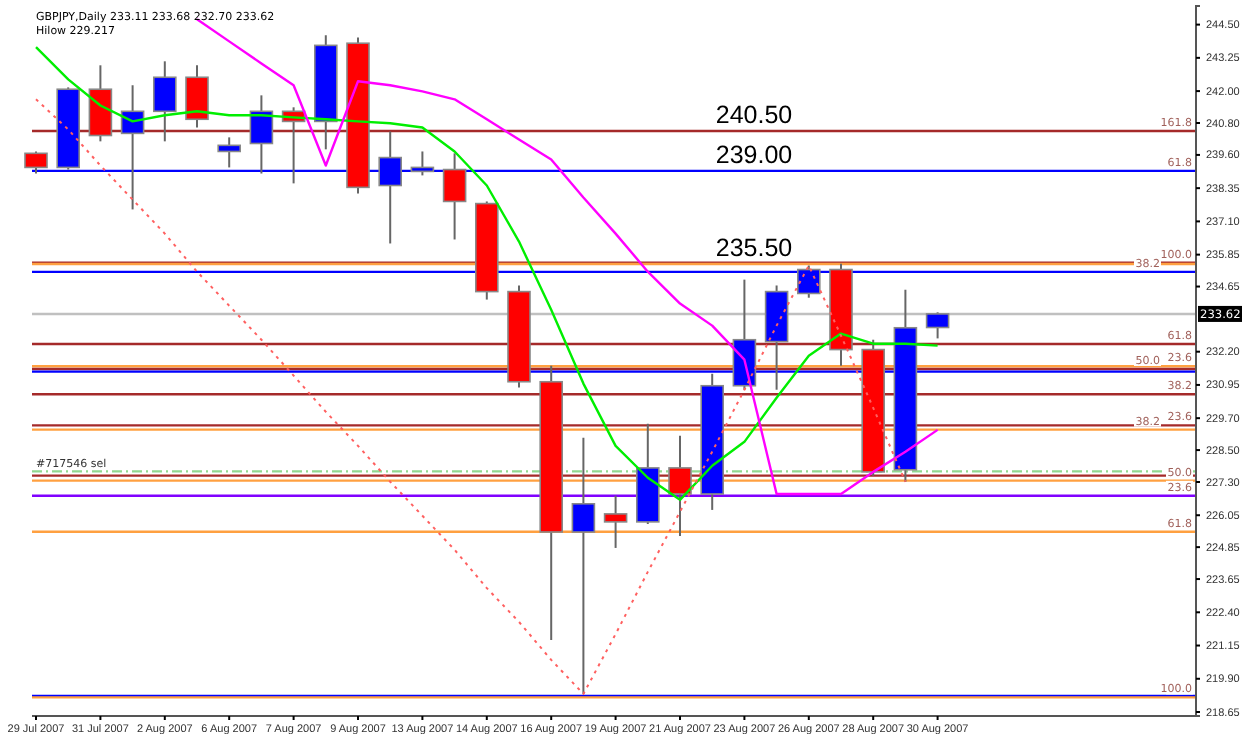  I want to click on ref-line-label: 239.00, so click(754, 154).